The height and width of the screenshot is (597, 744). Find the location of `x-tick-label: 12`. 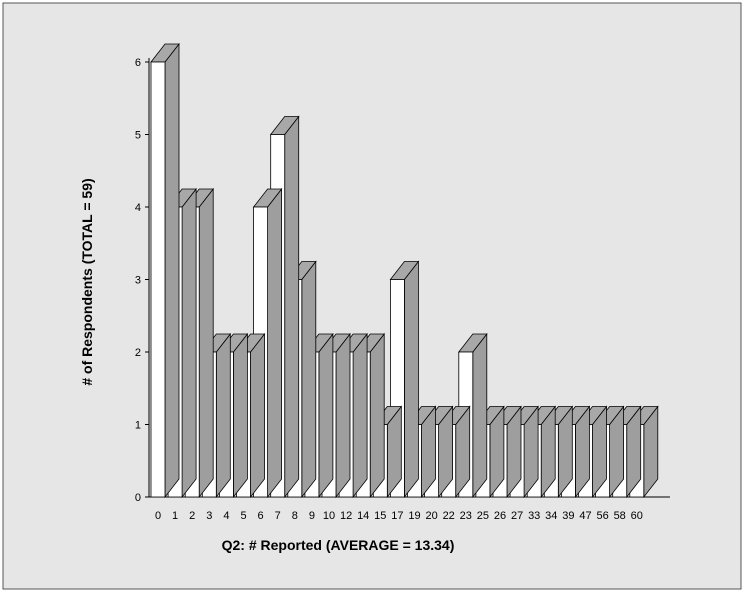

x-tick-label: 12 is located at coordinates (346, 516).